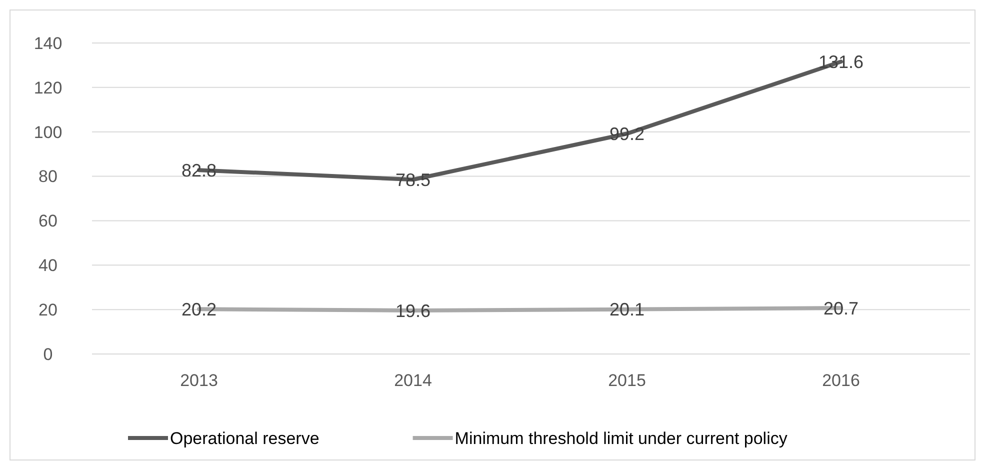 This screenshot has height=469, width=987. What do you see at coordinates (199, 309) in the screenshot?
I see `data-label: 20.2` at bounding box center [199, 309].